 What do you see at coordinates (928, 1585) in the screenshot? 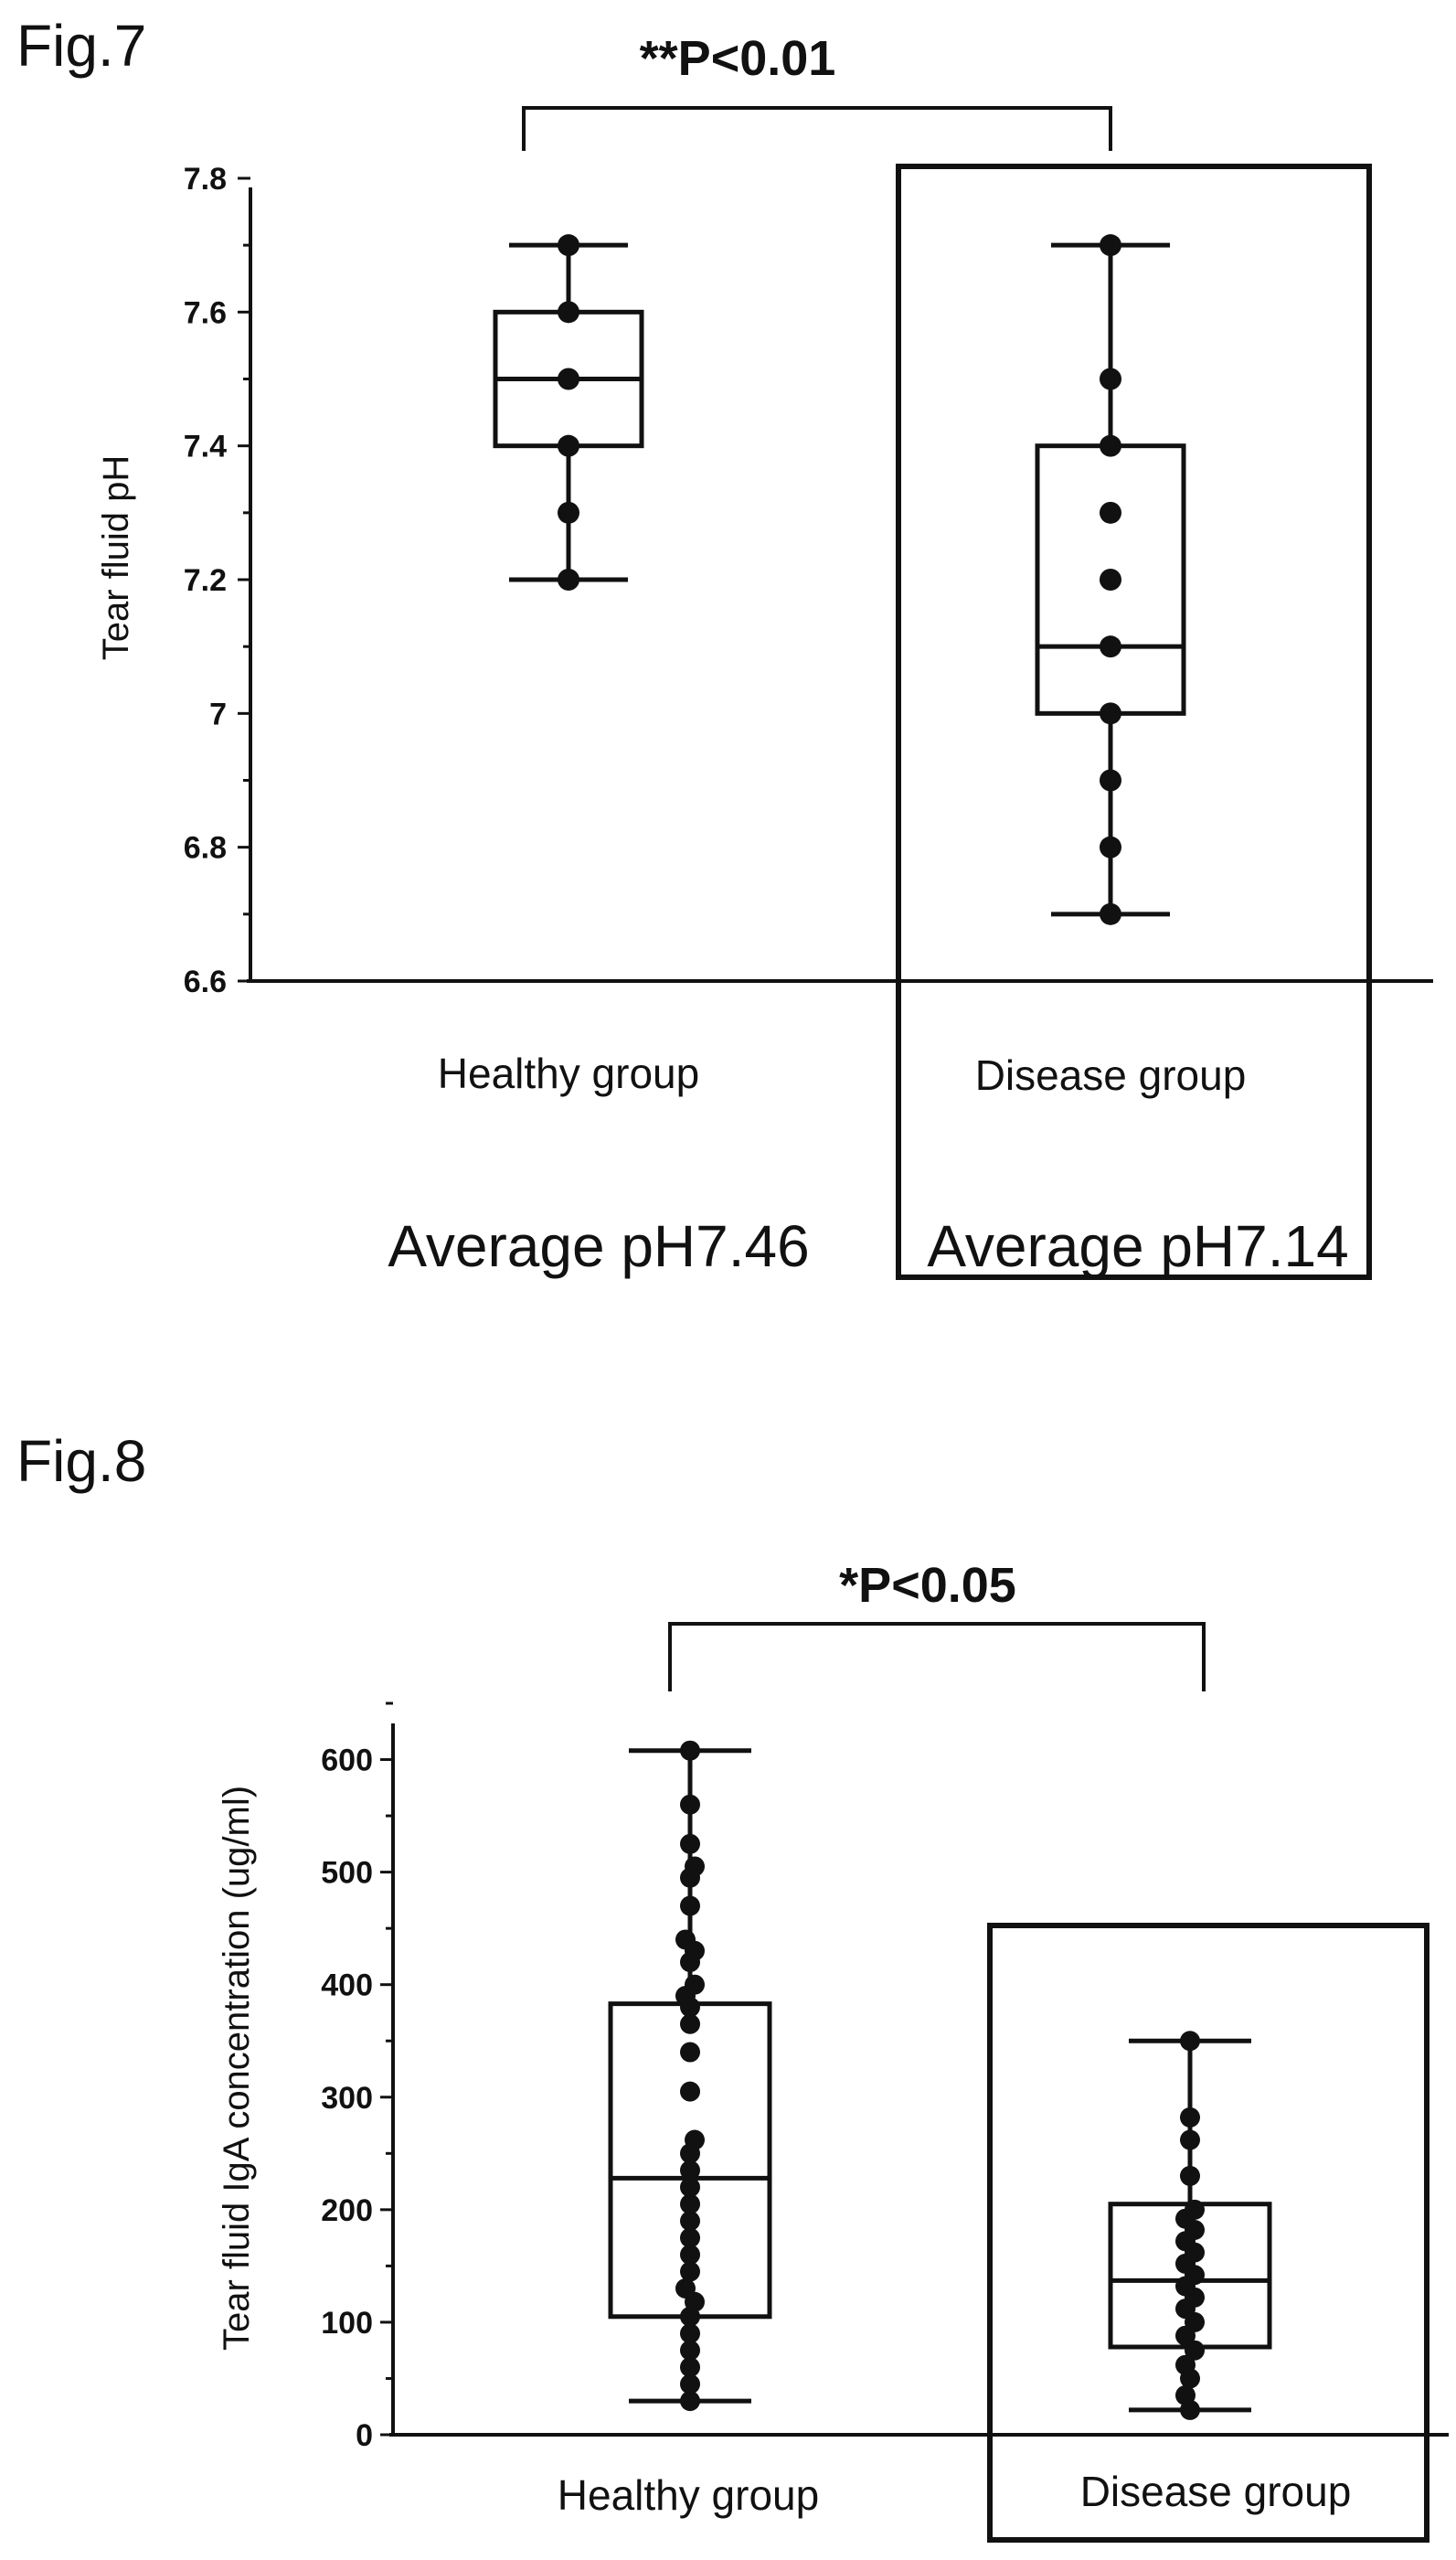
I see `significance-label: *P<0.05` at bounding box center [928, 1585].